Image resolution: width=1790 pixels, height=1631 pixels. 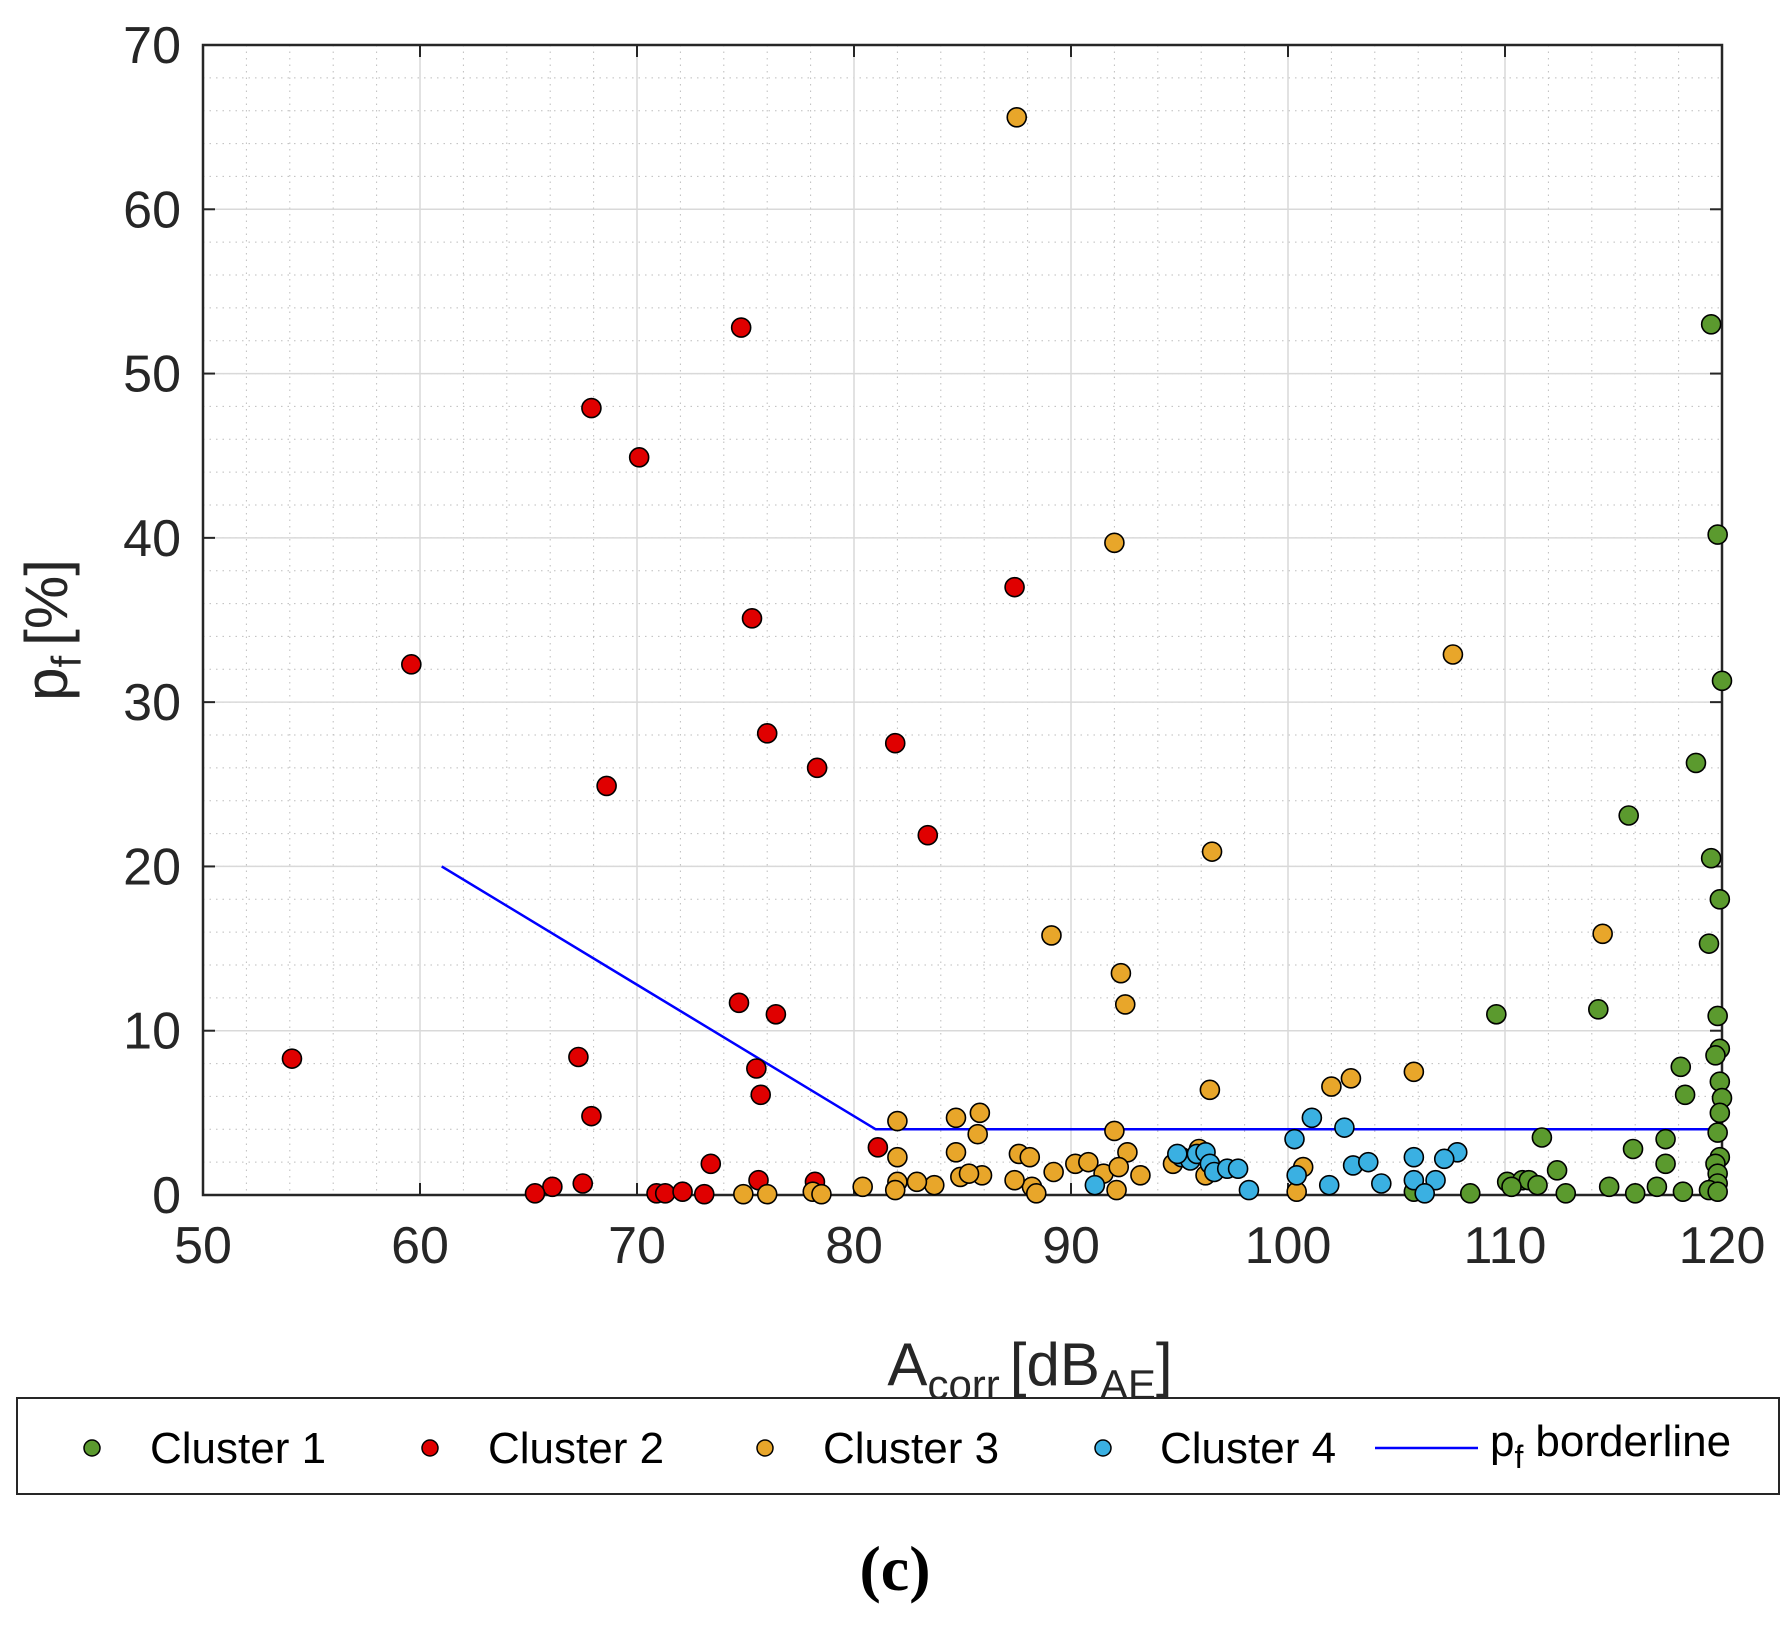 I want to click on x-tick-label: 50, so click(x=203, y=1246).